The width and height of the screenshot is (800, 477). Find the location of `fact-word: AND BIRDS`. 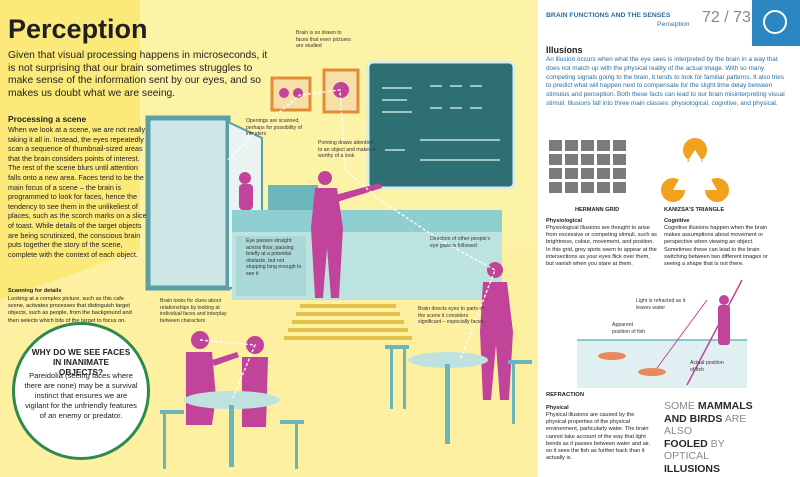

fact-word: AND BIRDS is located at coordinates (693, 418).